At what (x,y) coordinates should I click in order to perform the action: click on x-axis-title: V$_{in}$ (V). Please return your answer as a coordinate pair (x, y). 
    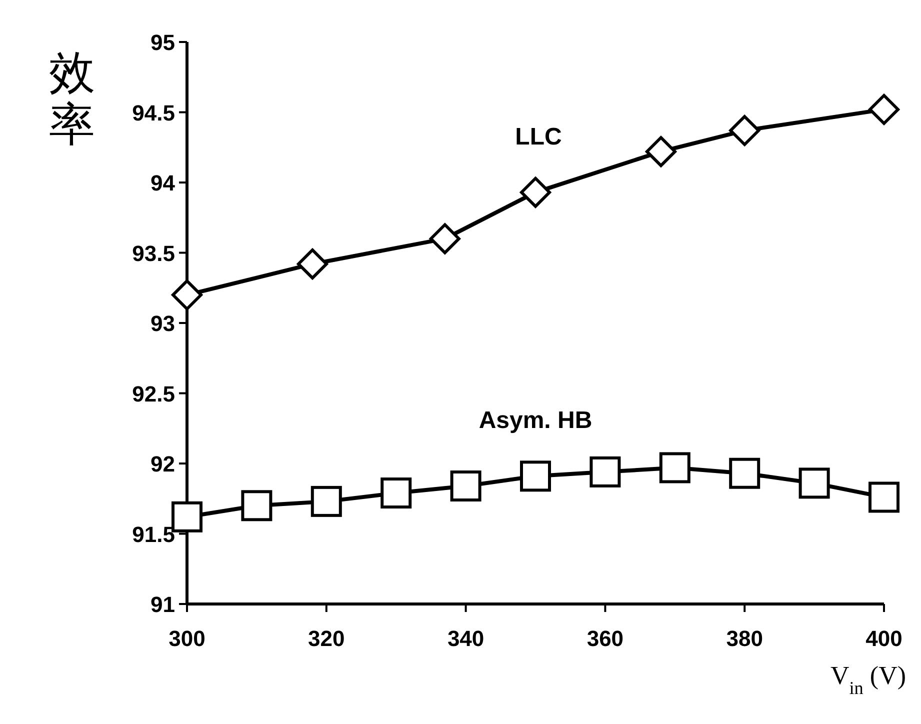
    Looking at the image, I should click on (868, 679).